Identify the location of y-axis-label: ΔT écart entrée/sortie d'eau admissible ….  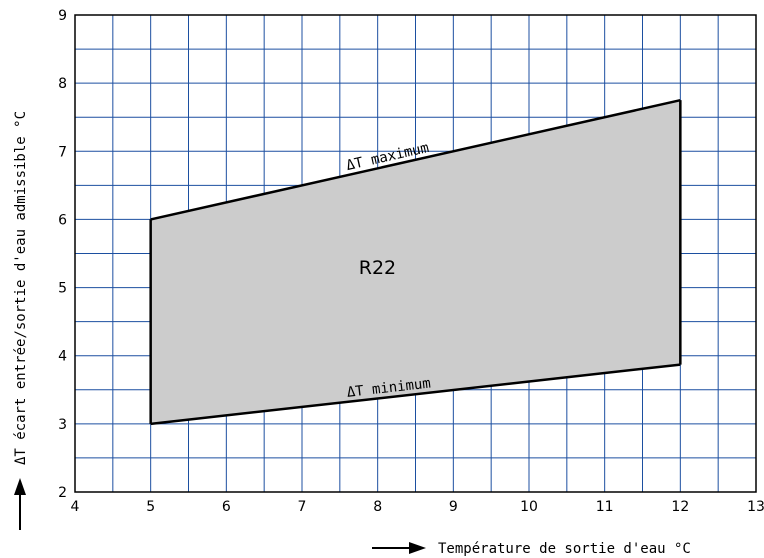
(21, 288).